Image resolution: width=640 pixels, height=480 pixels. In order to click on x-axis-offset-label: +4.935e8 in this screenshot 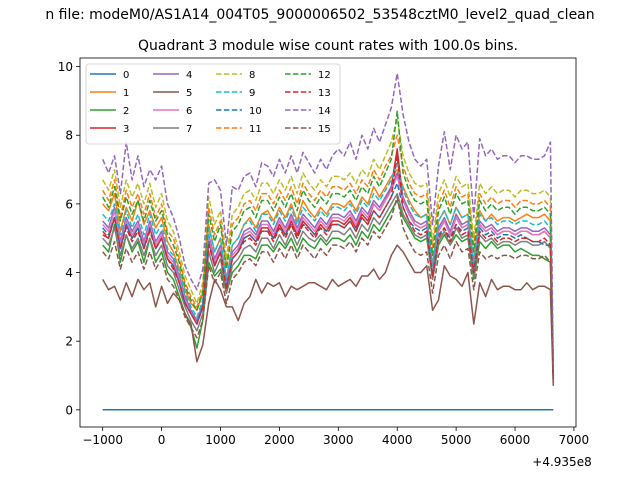, I will do `click(561, 462)`.